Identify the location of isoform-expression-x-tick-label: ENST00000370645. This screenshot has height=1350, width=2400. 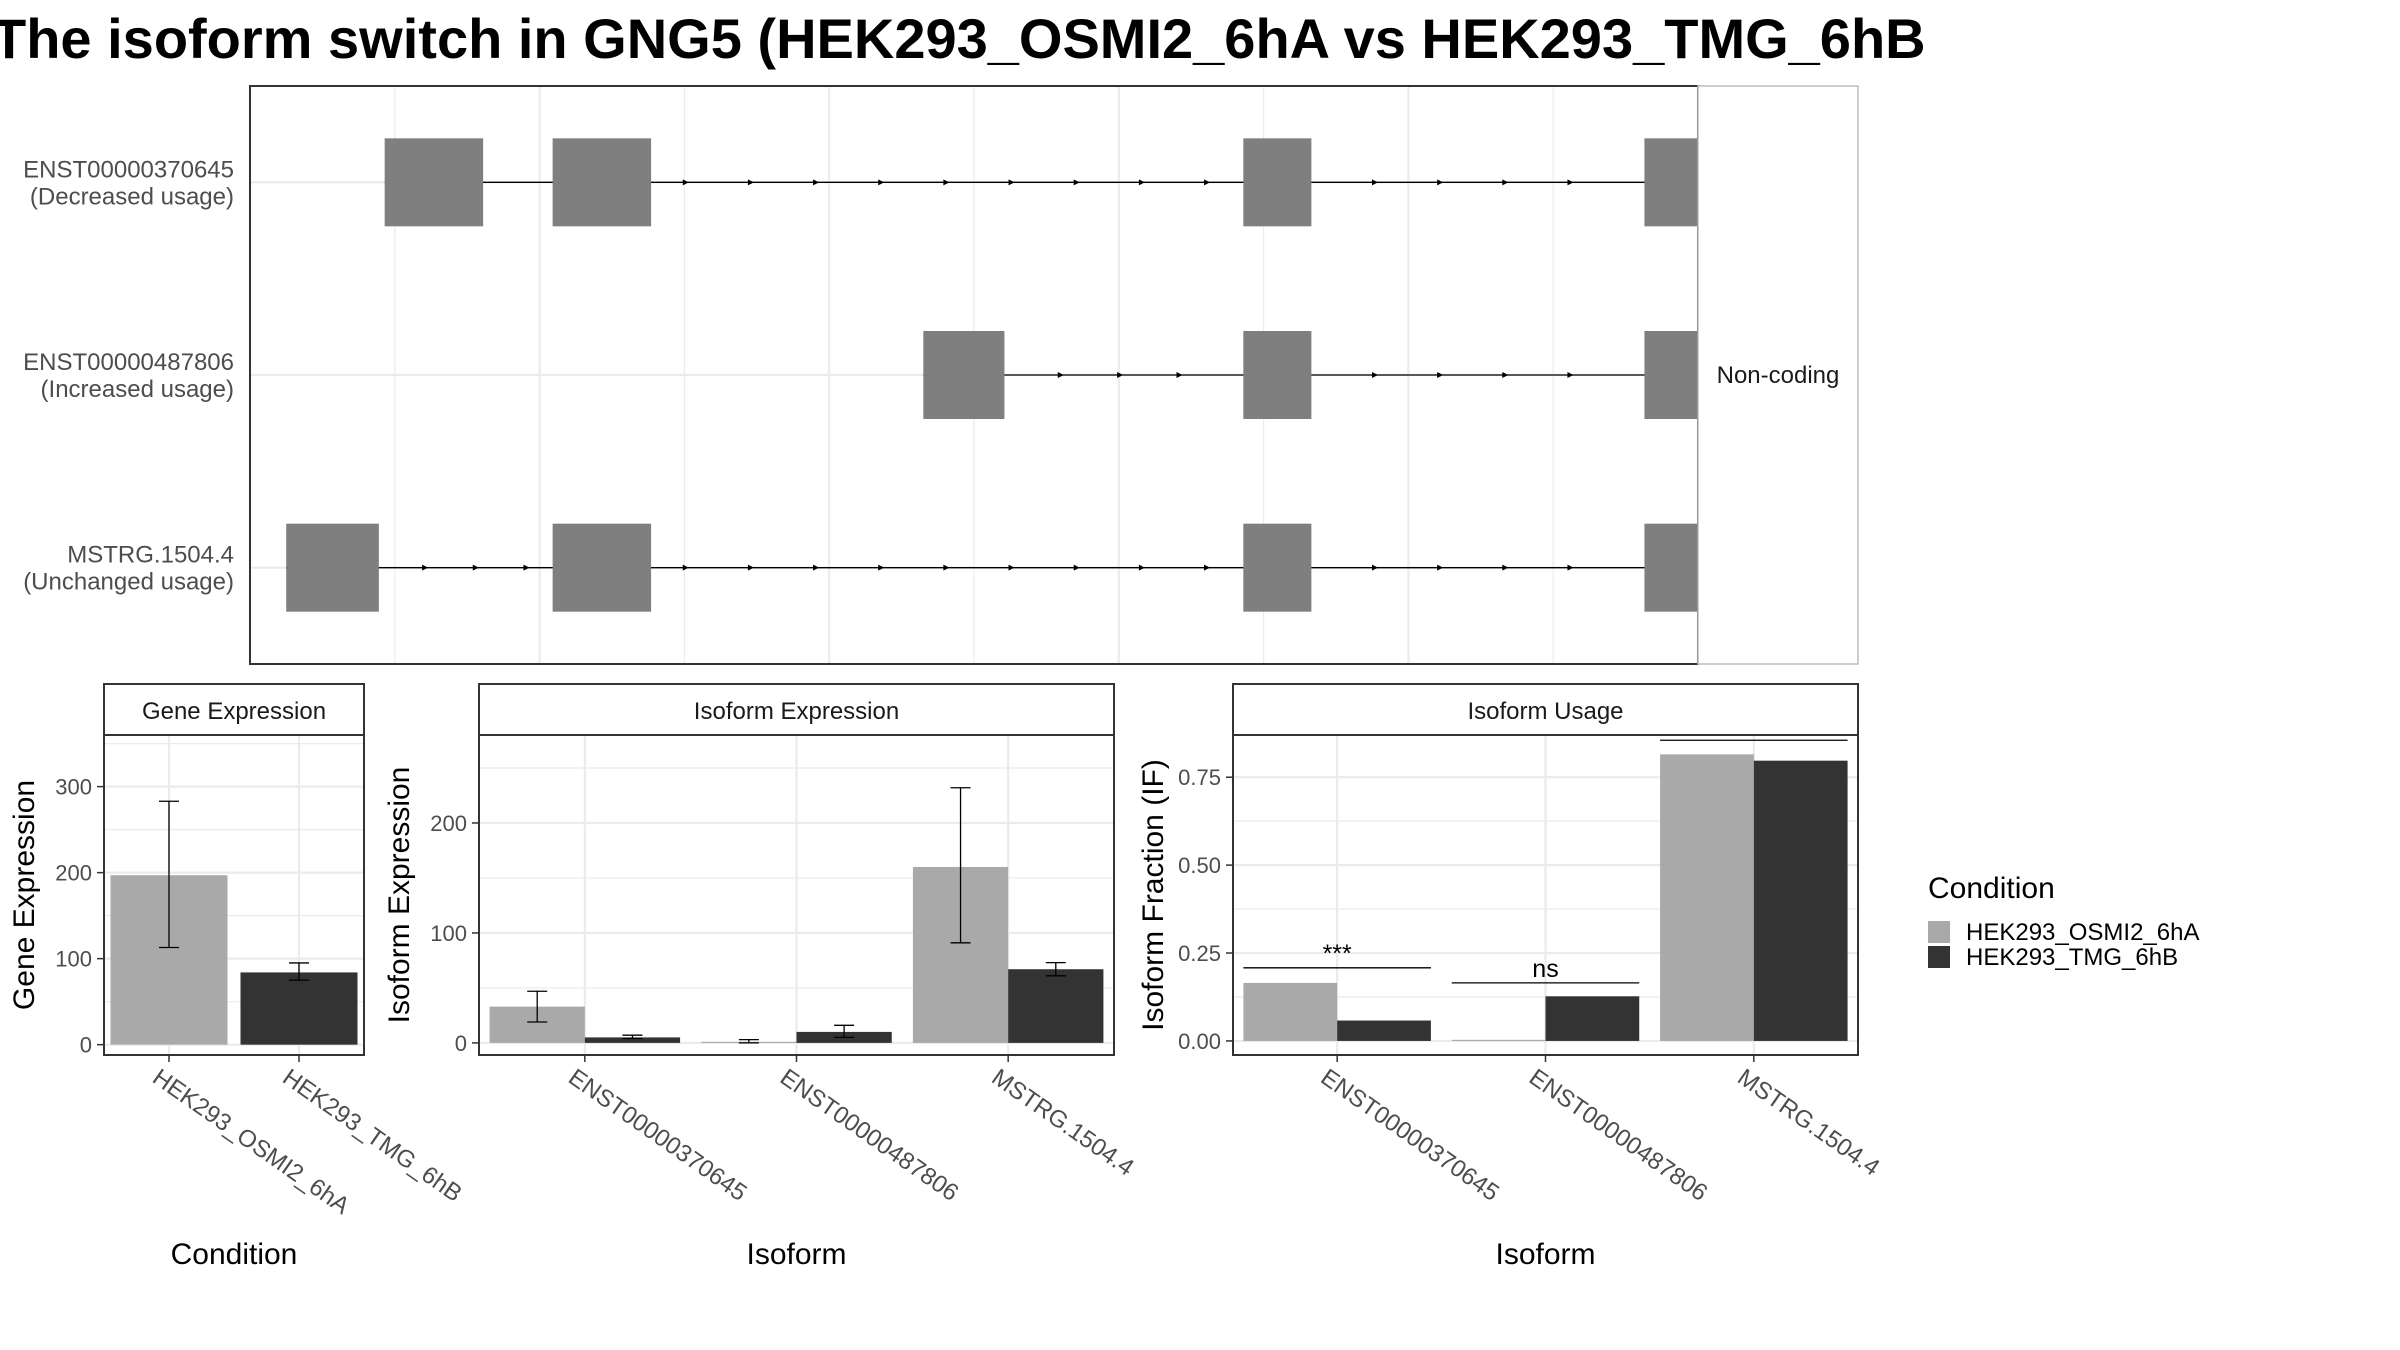
(657, 1135).